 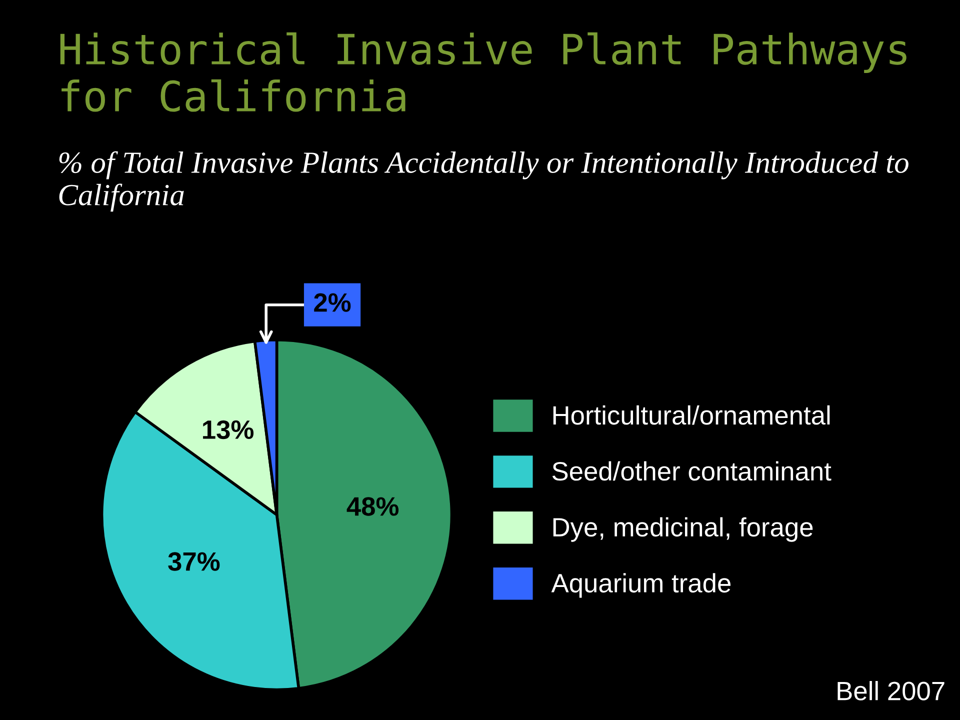 What do you see at coordinates (692, 471) in the screenshot?
I see `legend-label: Seed/other contaminant` at bounding box center [692, 471].